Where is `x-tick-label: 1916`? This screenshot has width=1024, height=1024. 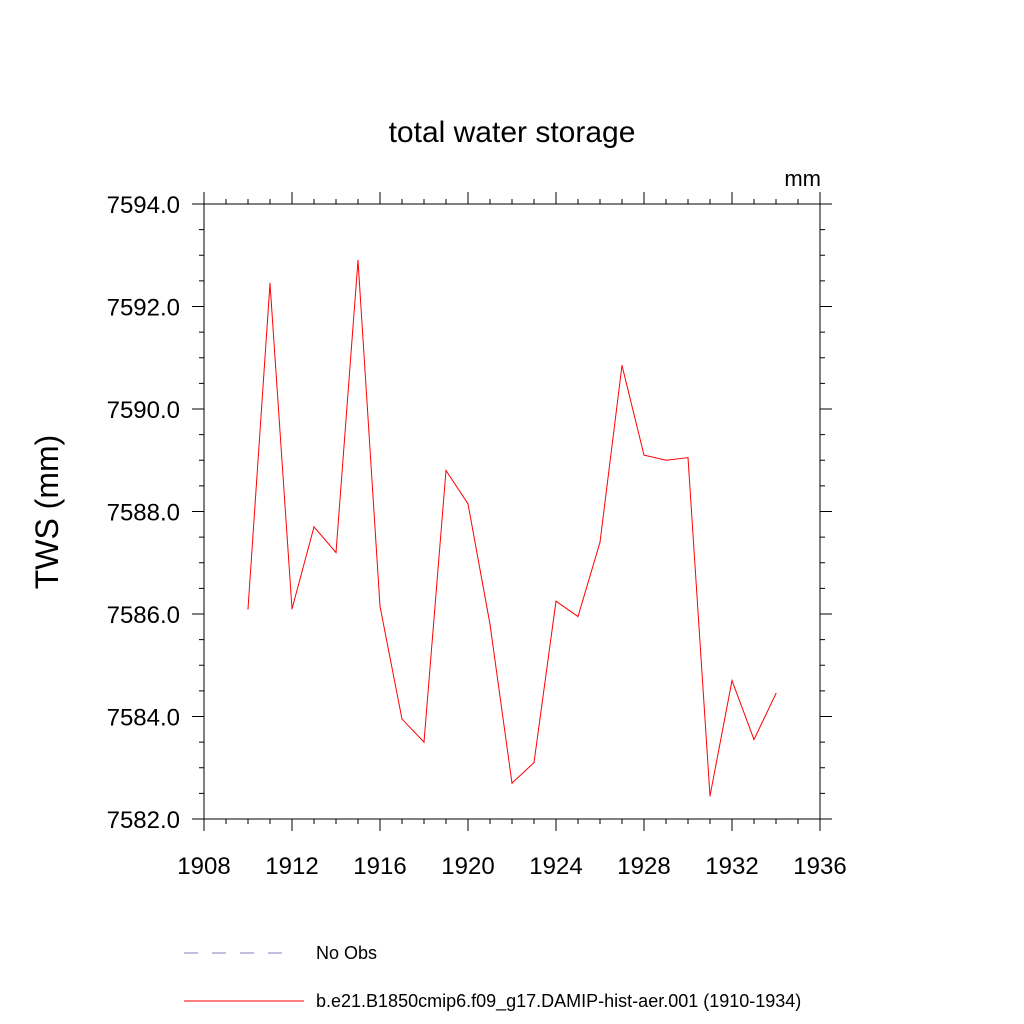 x-tick-label: 1916 is located at coordinates (379, 866).